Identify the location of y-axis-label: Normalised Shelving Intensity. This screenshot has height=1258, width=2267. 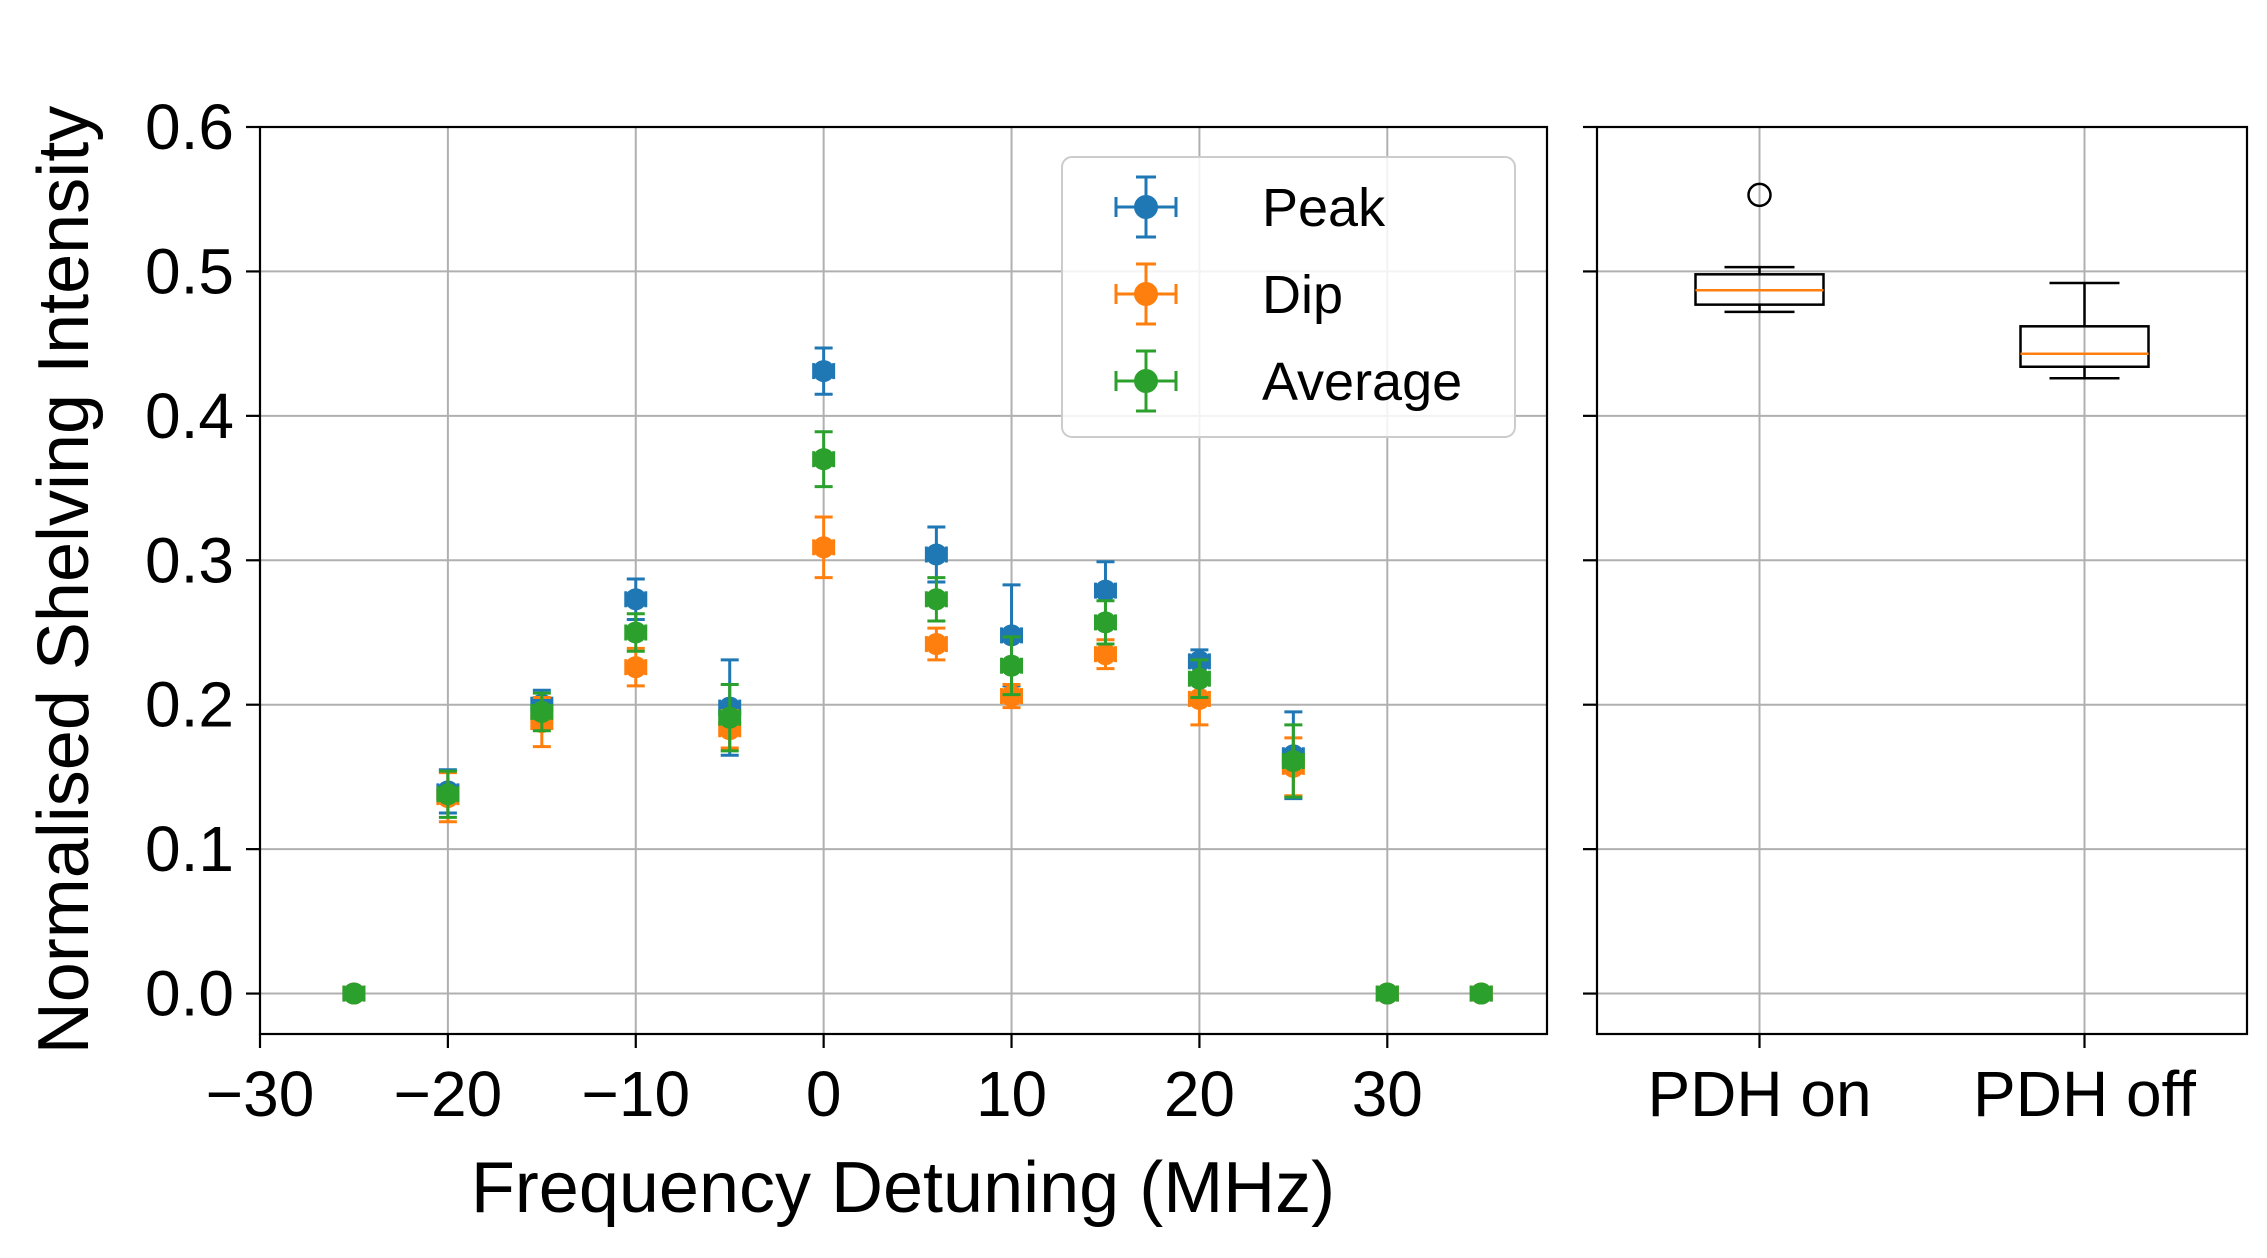
(64, 580).